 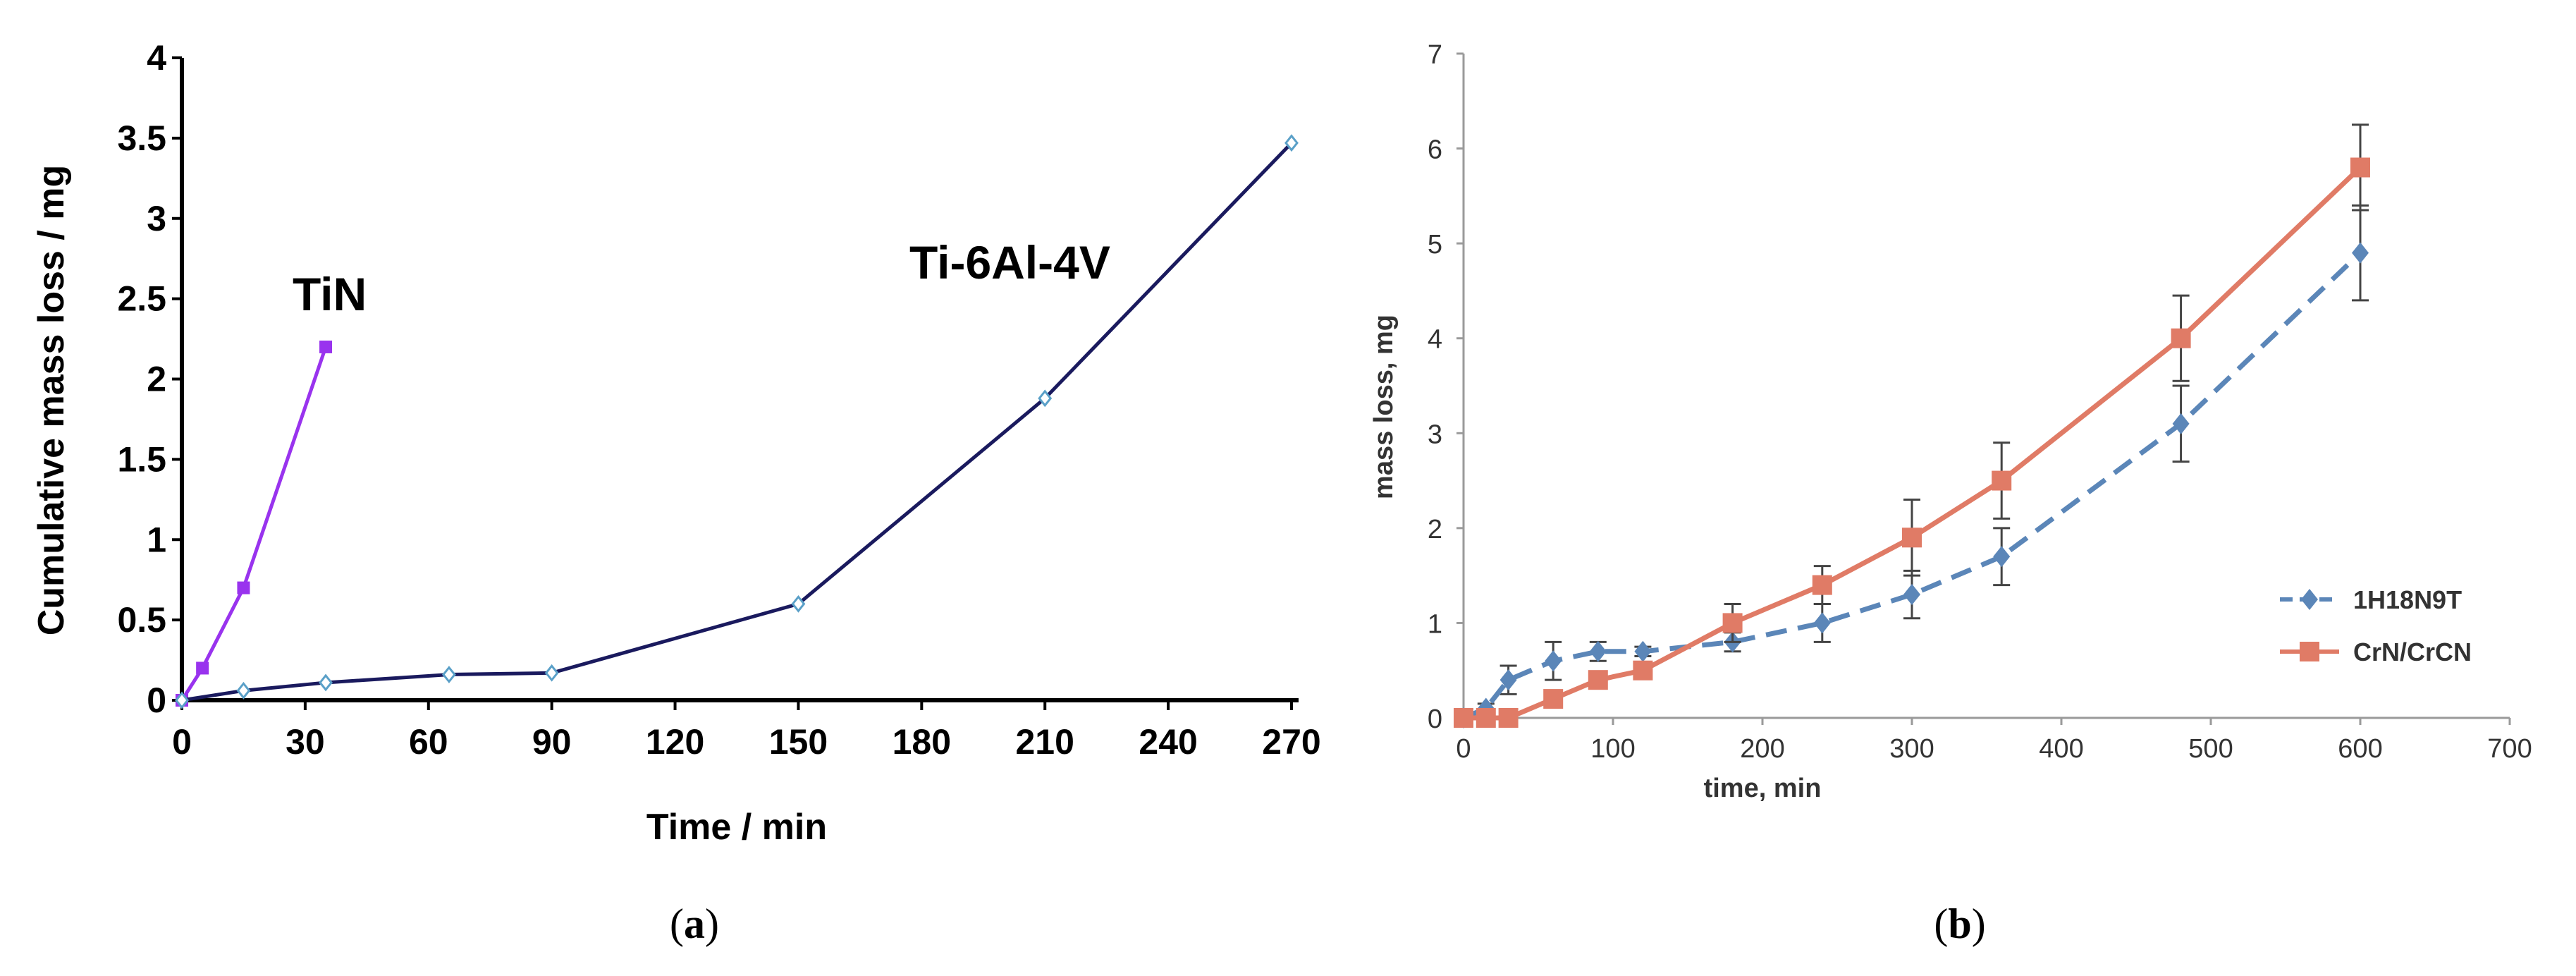 What do you see at coordinates (182, 742) in the screenshot?
I see `x-tick-label-a: 0` at bounding box center [182, 742].